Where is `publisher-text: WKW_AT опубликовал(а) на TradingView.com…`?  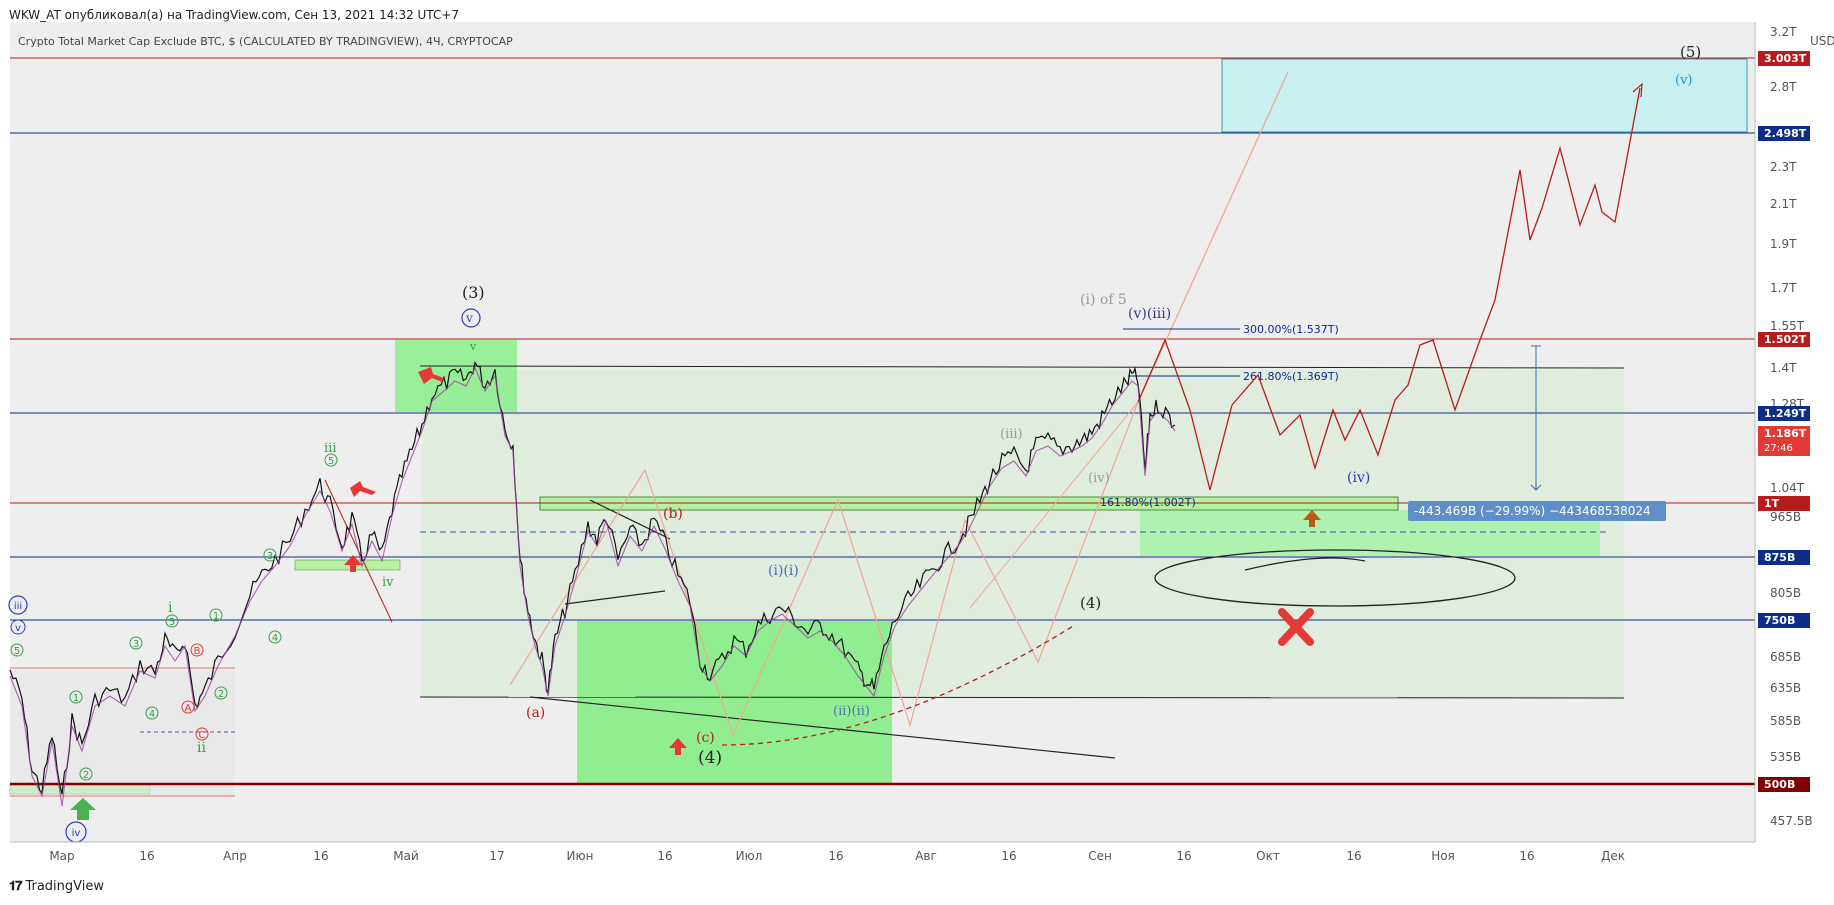
publisher-text: WKW_AT опубликовал(а) на TradingView.com… is located at coordinates (234, 15).